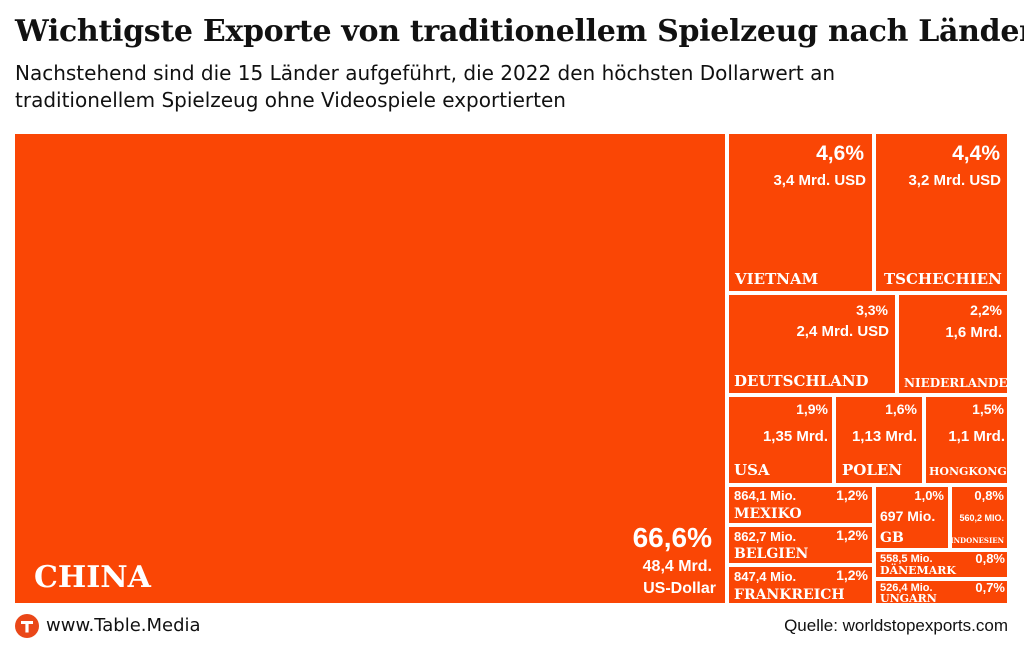 Image resolution: width=1024 pixels, height=653 pixels. I want to click on treemap-tile-tschechien: 4,4% 3,2 Mrd. USD TSCHECHIEN, so click(941, 212).